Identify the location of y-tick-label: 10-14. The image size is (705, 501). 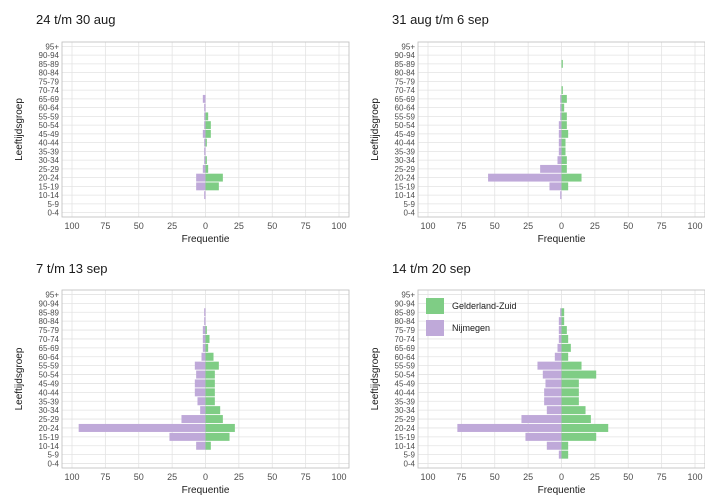
(49, 195).